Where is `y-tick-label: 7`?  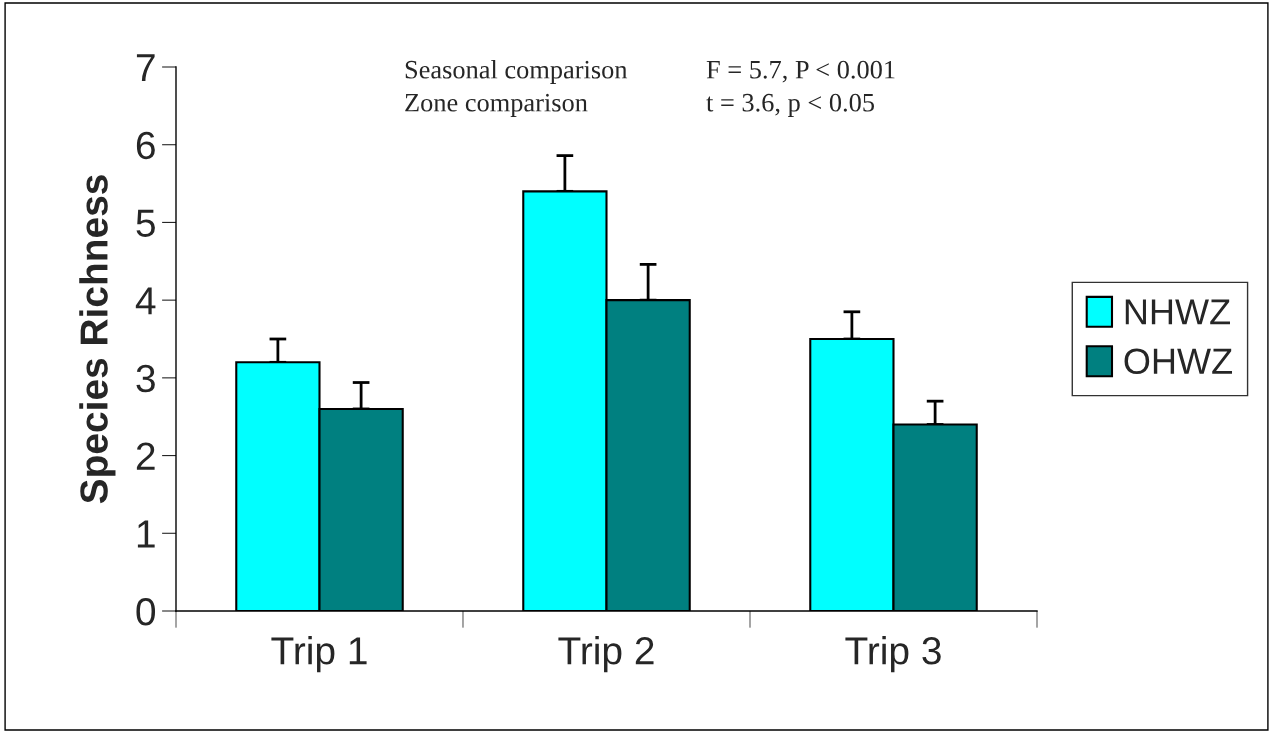 y-tick-label: 7 is located at coordinates (145, 68).